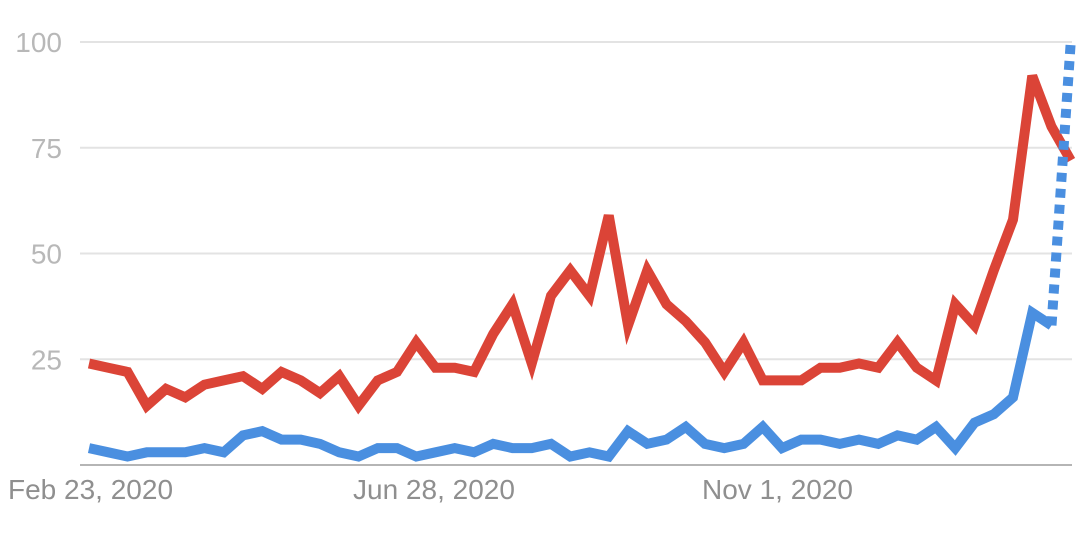  Describe the element at coordinates (90, 489) in the screenshot. I see `x-tick-label-0: Feb 23, 2020` at that location.